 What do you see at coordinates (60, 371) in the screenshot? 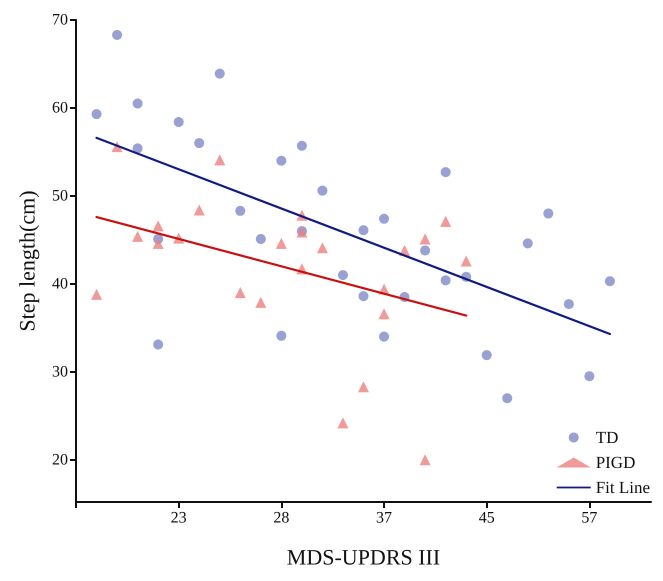
I see `y-tick-label: 30` at bounding box center [60, 371].